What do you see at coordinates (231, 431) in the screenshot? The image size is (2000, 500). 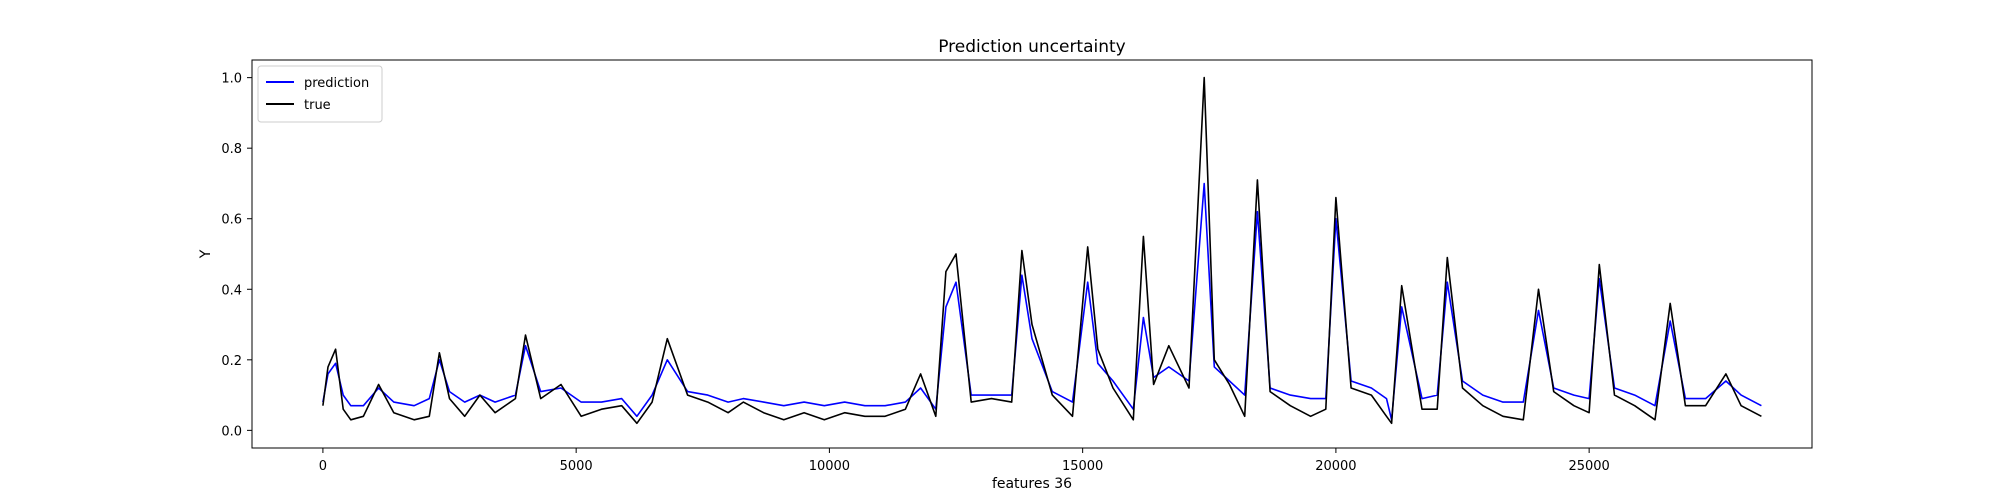 I see `y-tick-label: 0.0` at bounding box center [231, 431].